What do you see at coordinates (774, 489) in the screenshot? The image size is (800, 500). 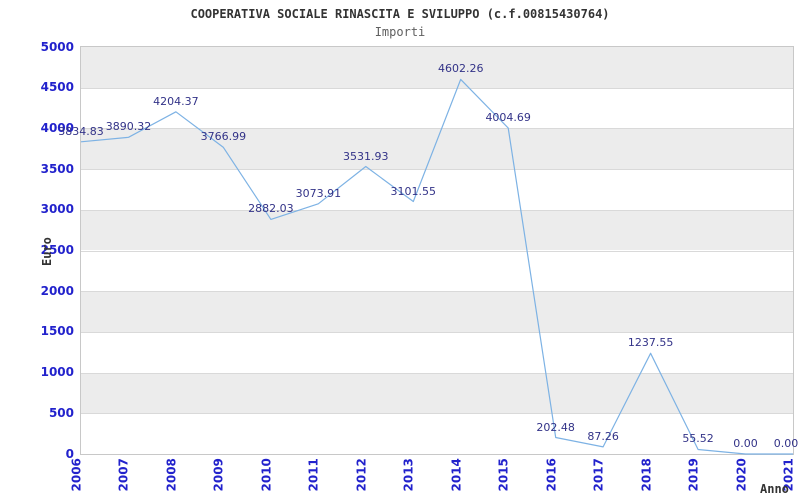 I see `x-axis-title: Anno` at bounding box center [774, 489].